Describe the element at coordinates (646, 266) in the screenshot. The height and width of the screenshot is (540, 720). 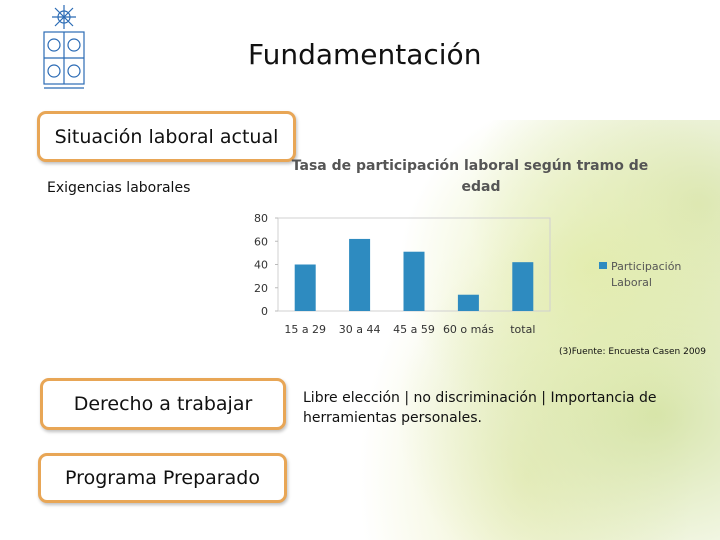
I see `legend-label-line-1: Participación` at that location.